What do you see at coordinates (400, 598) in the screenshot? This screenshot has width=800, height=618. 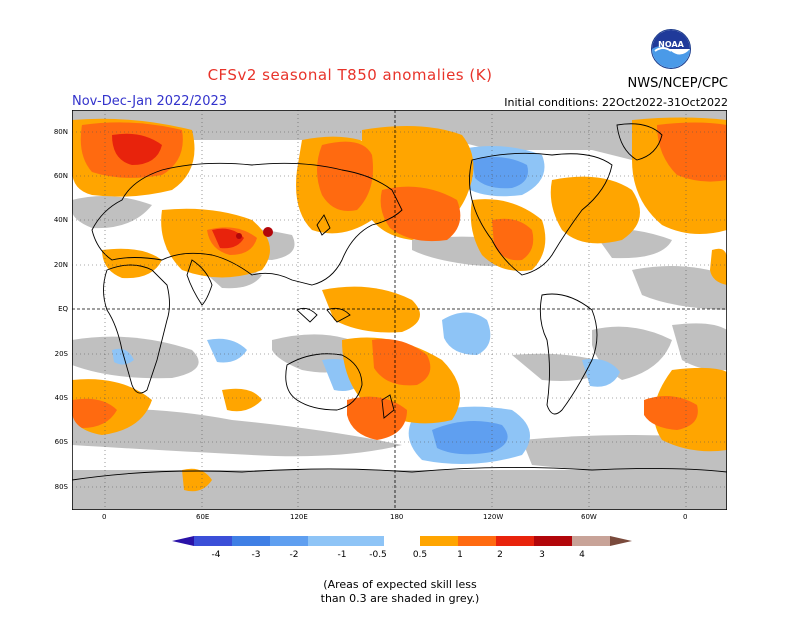 I see `skill-note-line: than 0.3 are shaded in grey.)` at bounding box center [400, 598].